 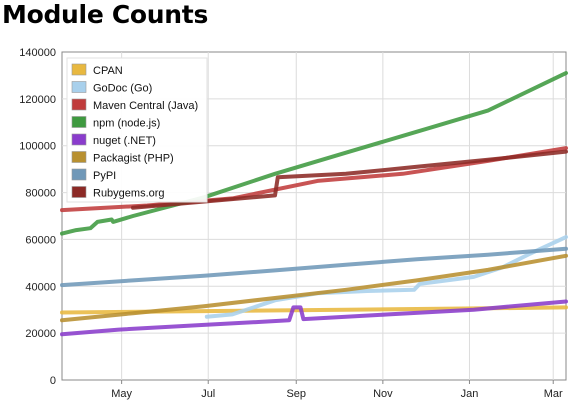 I want to click on y-tick-label: 140000, so click(x=37, y=53).